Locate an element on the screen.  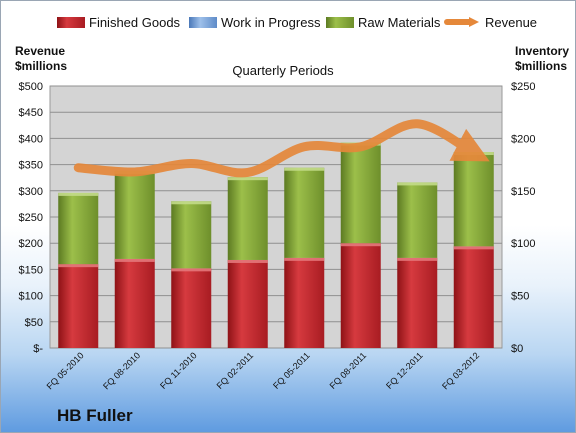
left-tick-label: $350 is located at coordinates (31, 166).